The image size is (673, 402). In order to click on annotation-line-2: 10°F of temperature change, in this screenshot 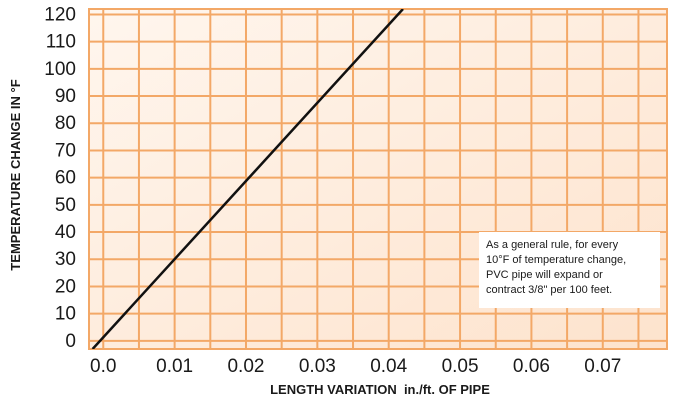, I will do `click(556, 260)`.